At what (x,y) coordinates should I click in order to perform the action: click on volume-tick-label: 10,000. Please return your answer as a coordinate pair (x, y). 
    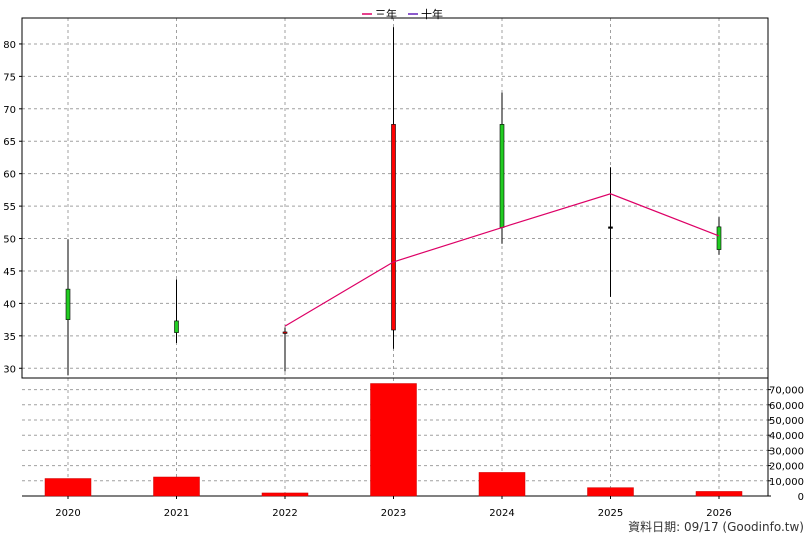
    Looking at the image, I should click on (786, 482).